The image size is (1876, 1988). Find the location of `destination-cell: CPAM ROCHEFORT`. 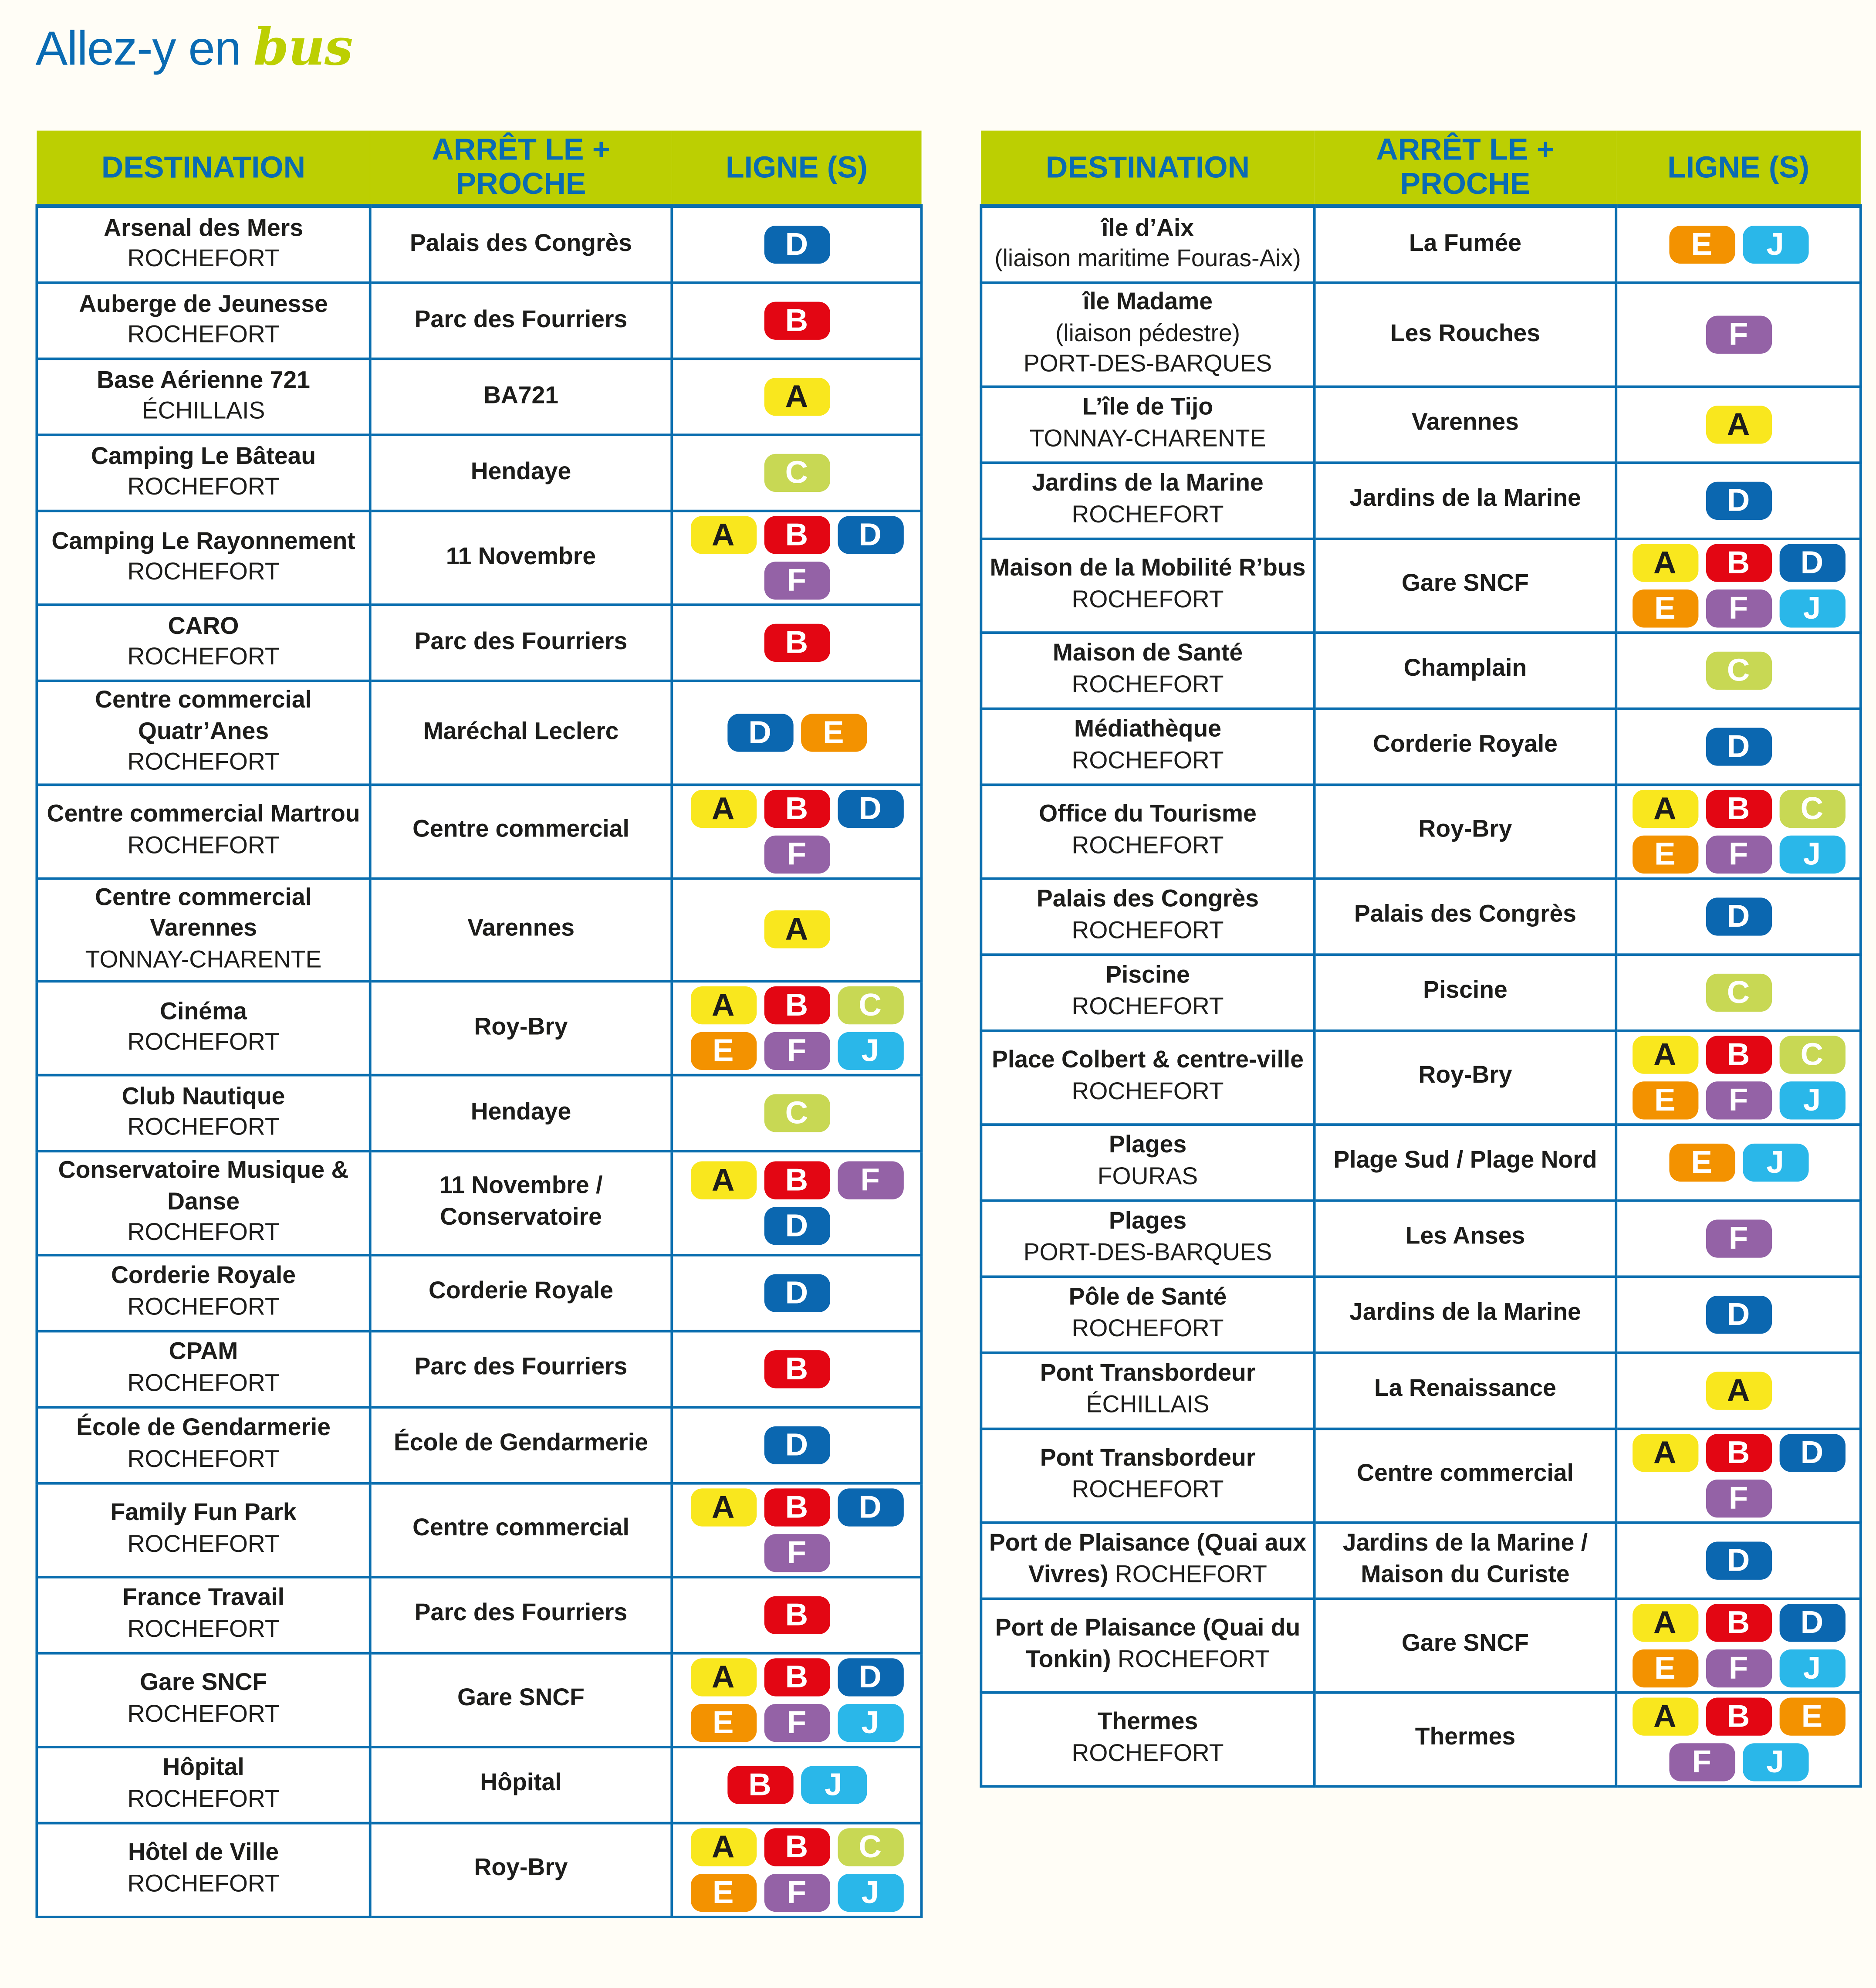

destination-cell: CPAM ROCHEFORT is located at coordinates (203, 1368).